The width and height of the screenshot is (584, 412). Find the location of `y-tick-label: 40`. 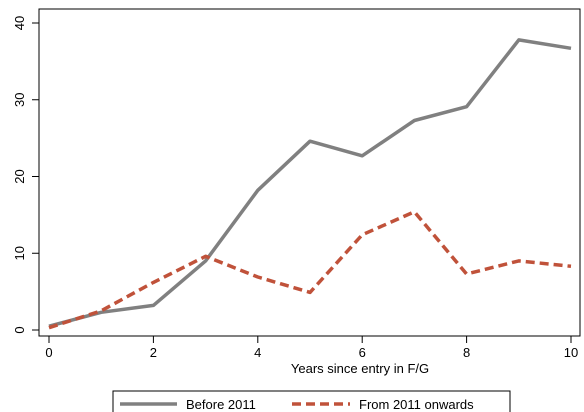

y-tick-label: 40 is located at coordinates (19, 23).